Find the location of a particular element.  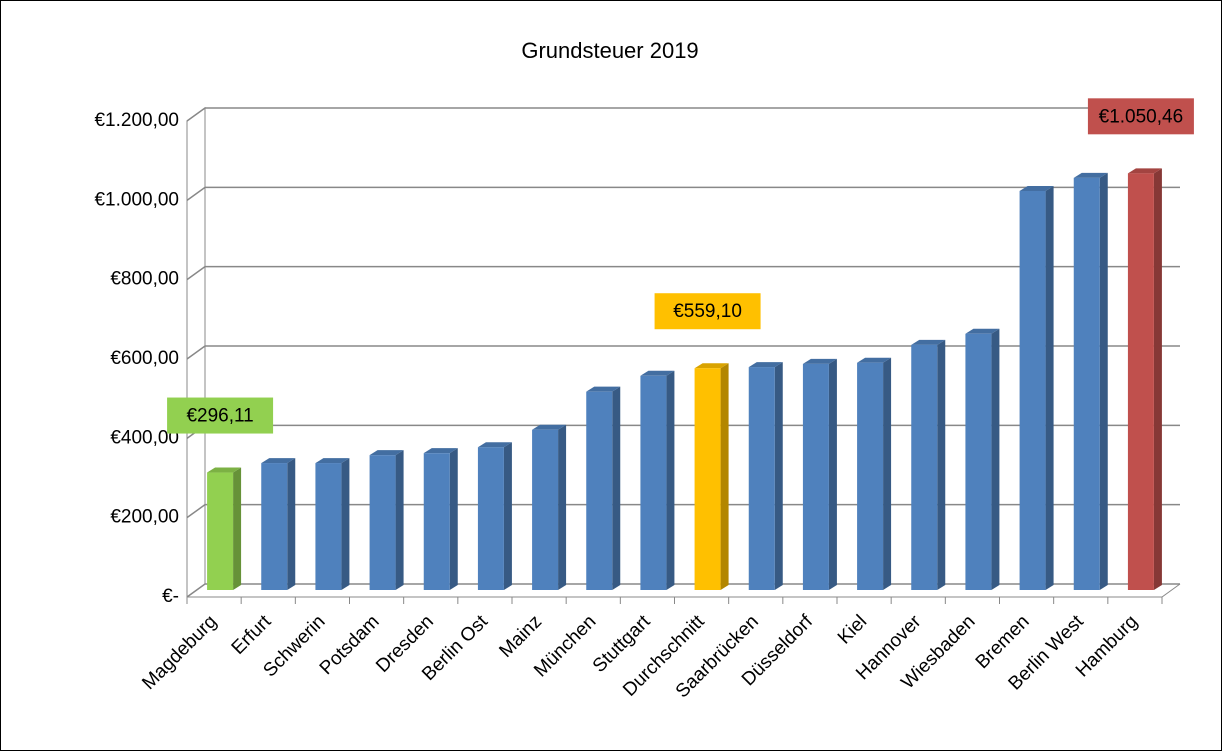

chart-title: Grundsteuer 2019 is located at coordinates (609, 50).